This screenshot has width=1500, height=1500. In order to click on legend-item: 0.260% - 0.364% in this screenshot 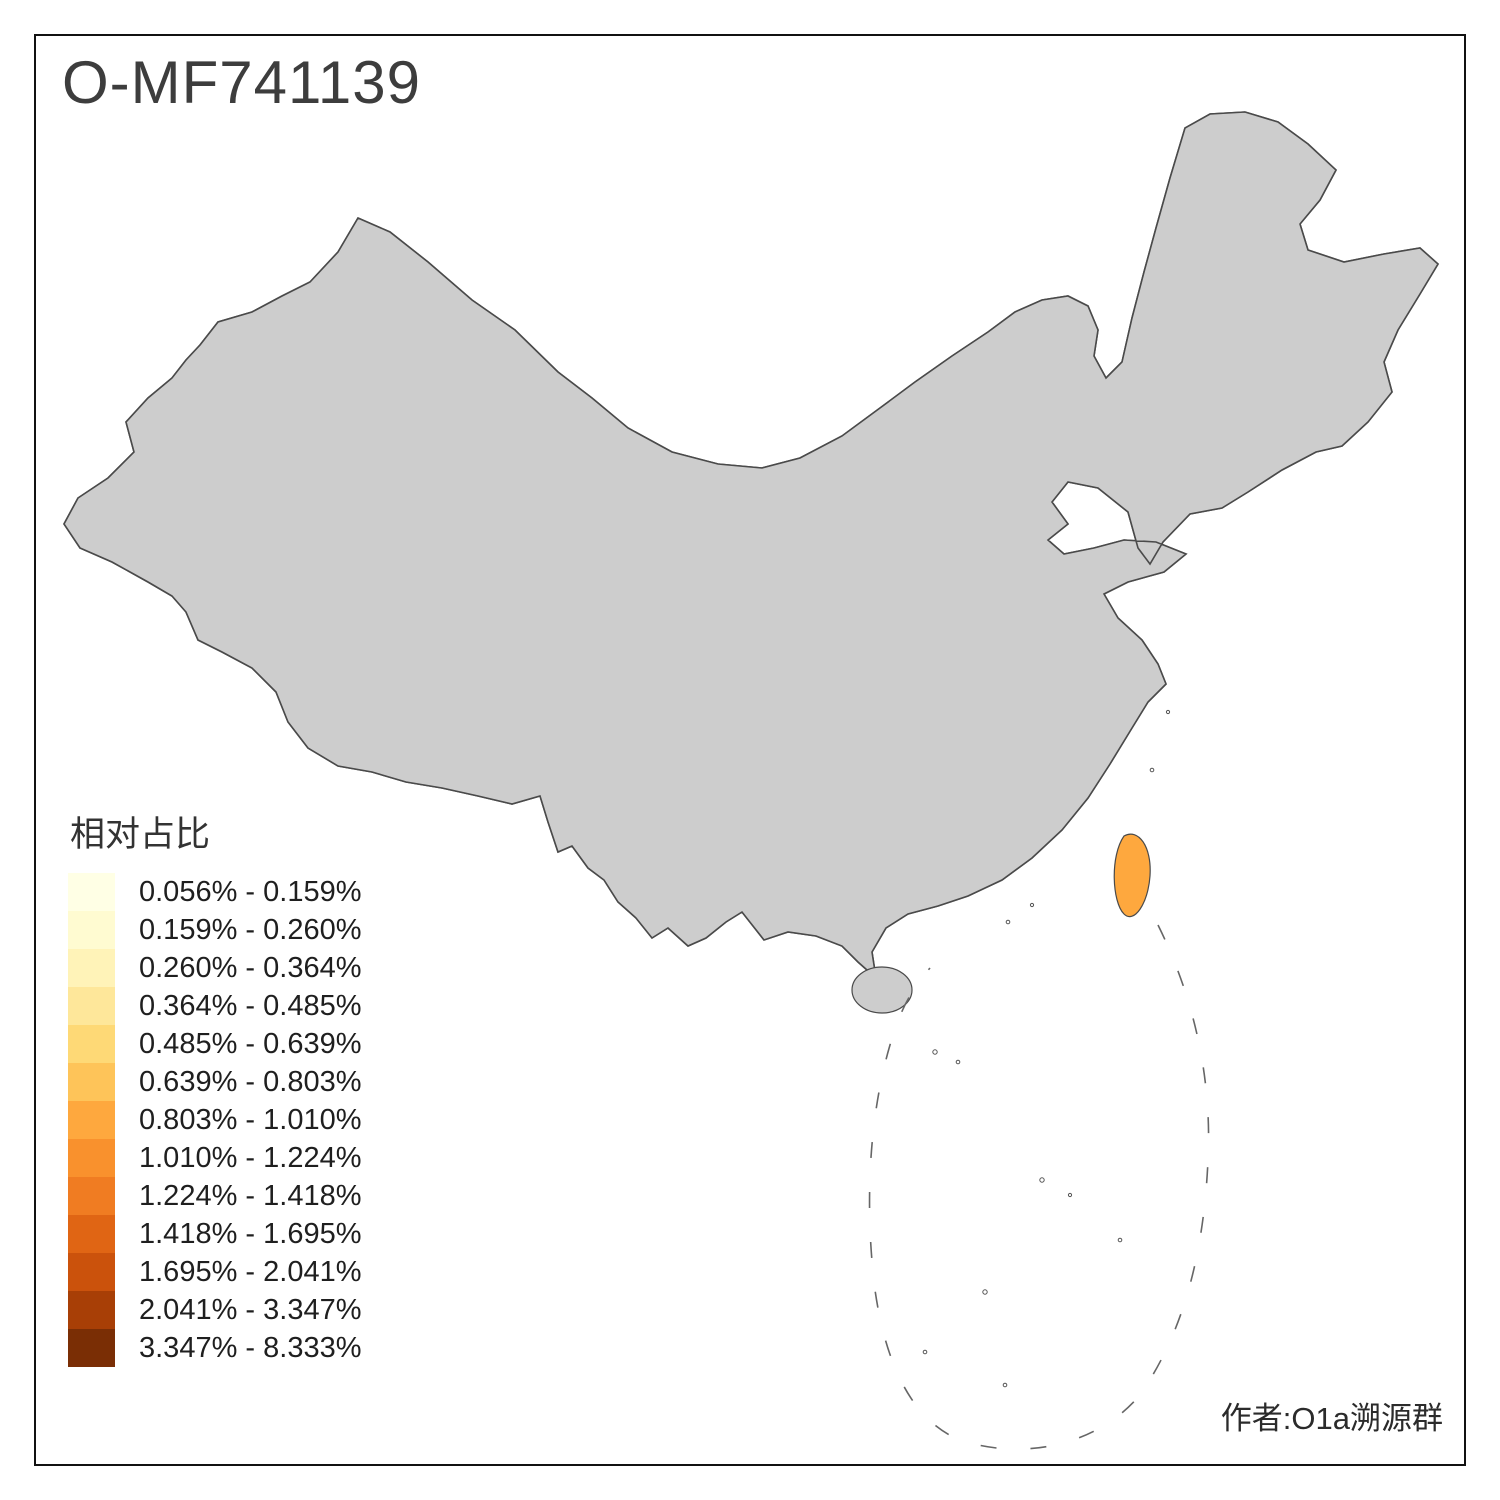, I will do `click(214, 968)`.